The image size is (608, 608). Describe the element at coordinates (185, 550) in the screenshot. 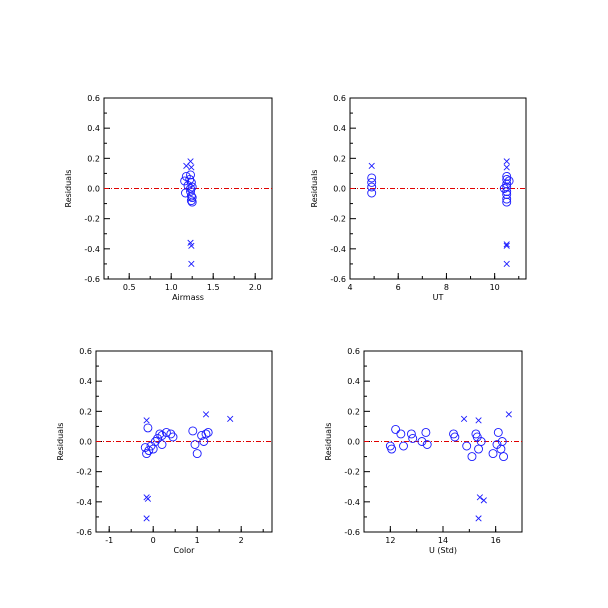

I see `x-axis-label: Color` at that location.